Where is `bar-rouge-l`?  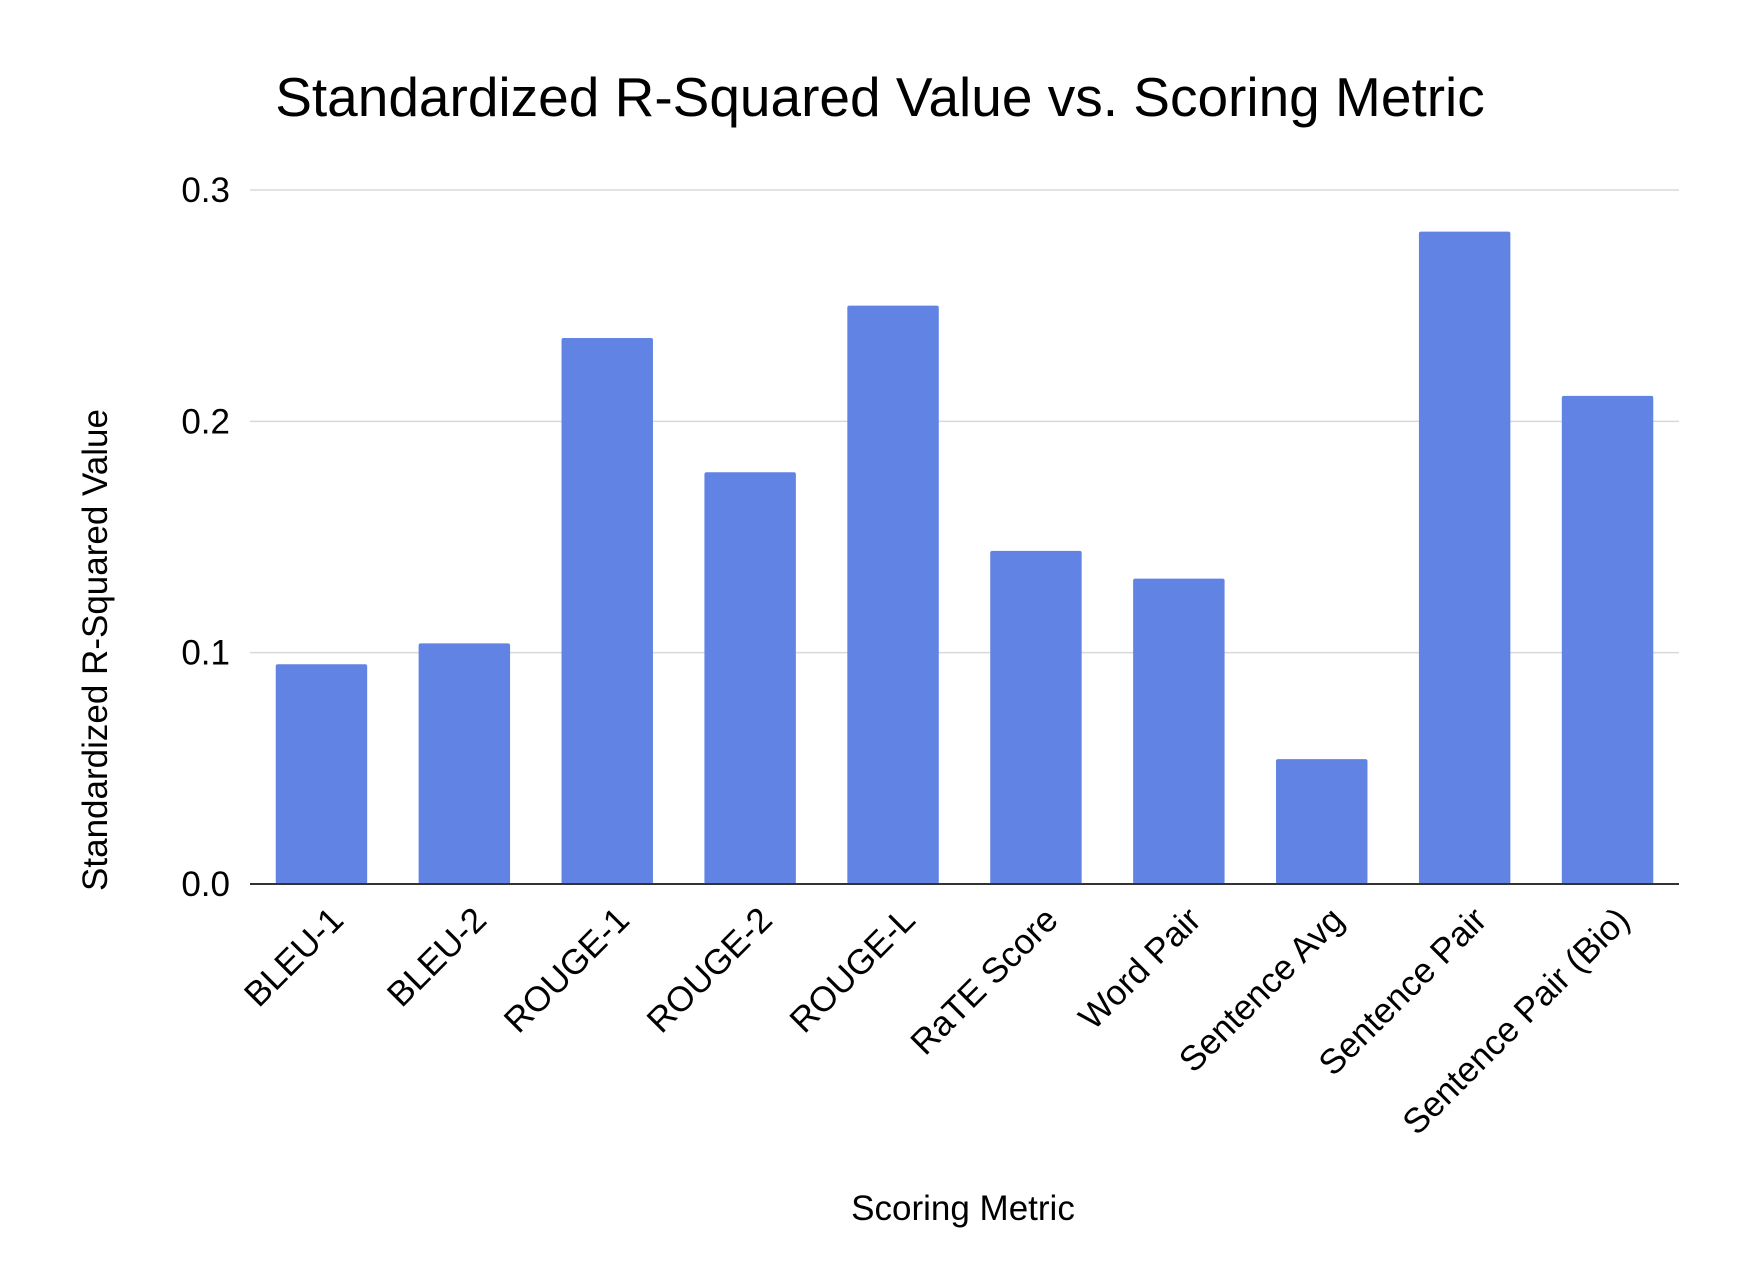 bar-rouge-l is located at coordinates (893, 595).